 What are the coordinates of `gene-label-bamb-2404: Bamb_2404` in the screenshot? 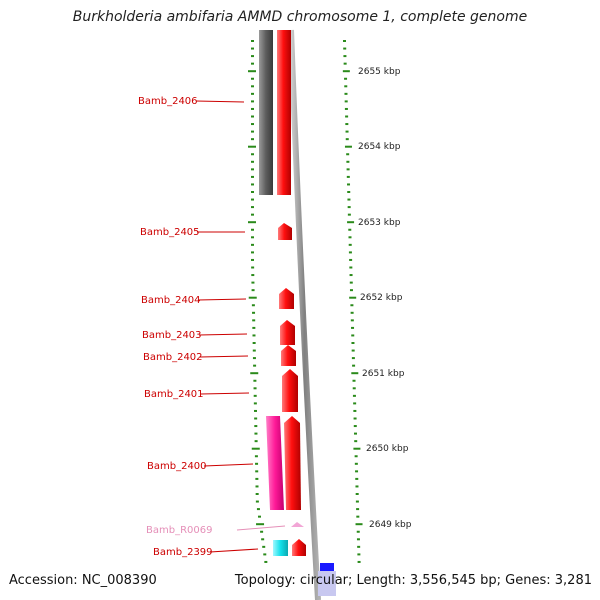 It's located at (171, 300).